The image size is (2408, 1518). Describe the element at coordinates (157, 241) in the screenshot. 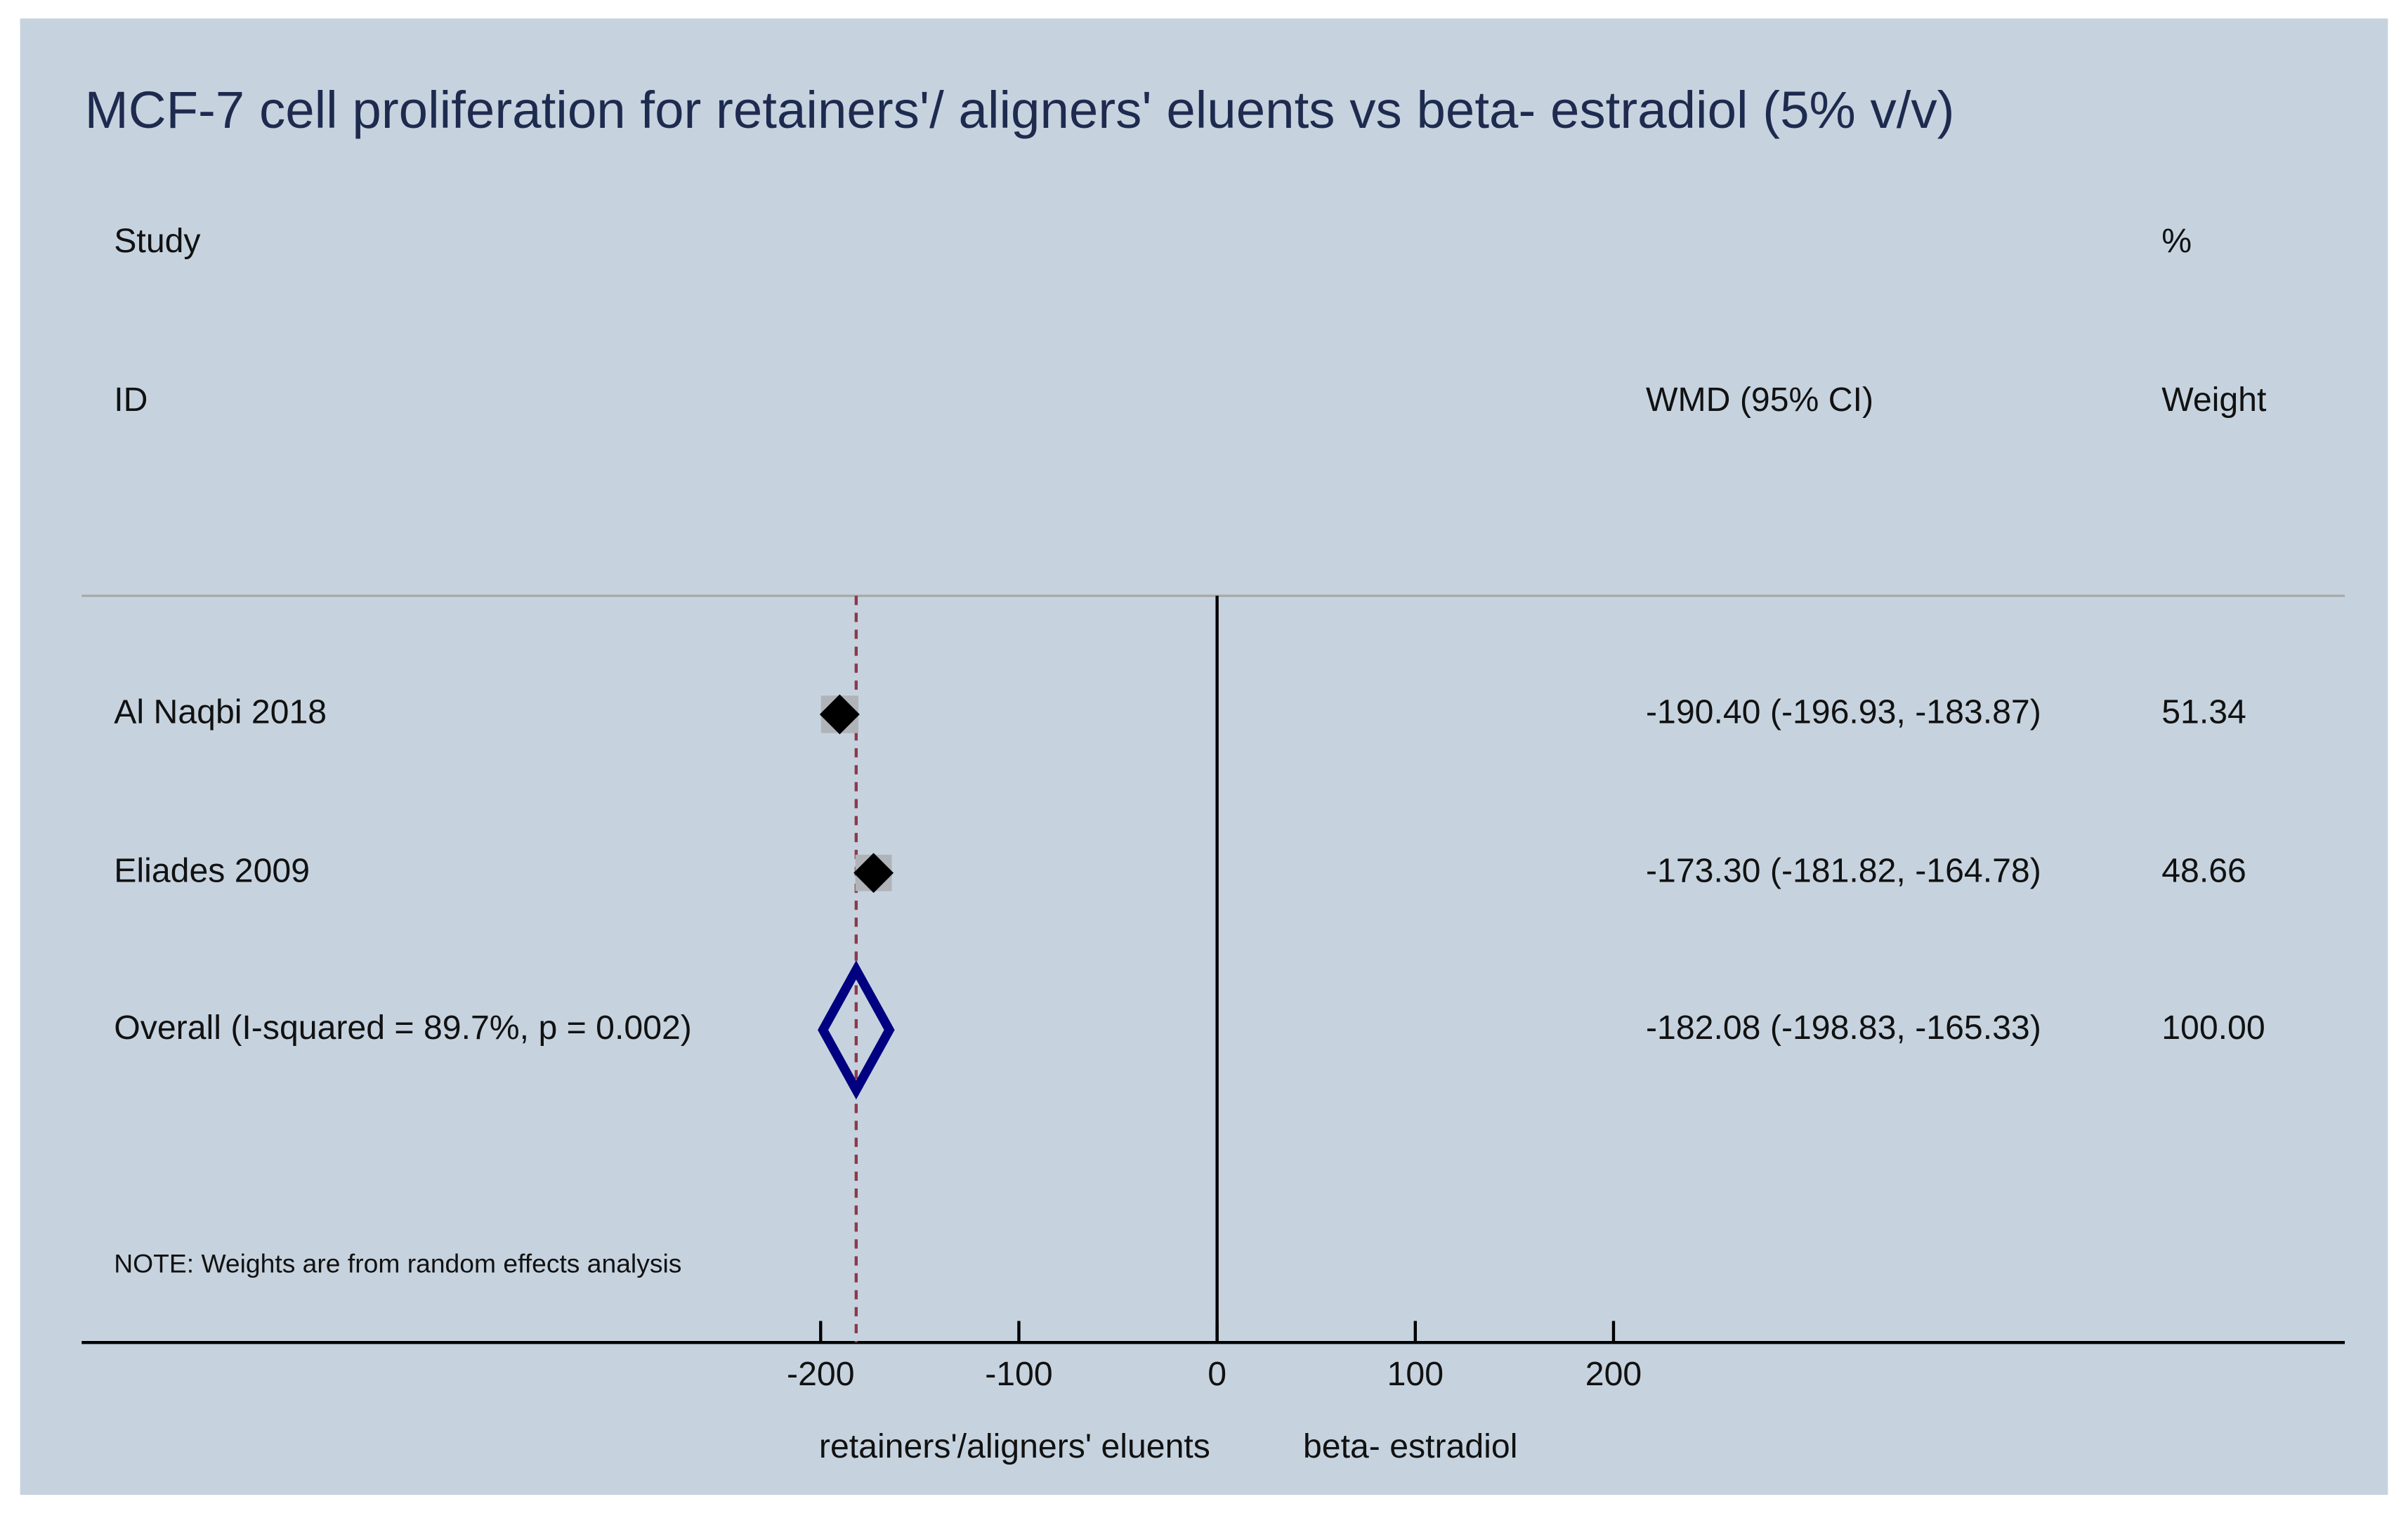

I see `header: Study` at that location.